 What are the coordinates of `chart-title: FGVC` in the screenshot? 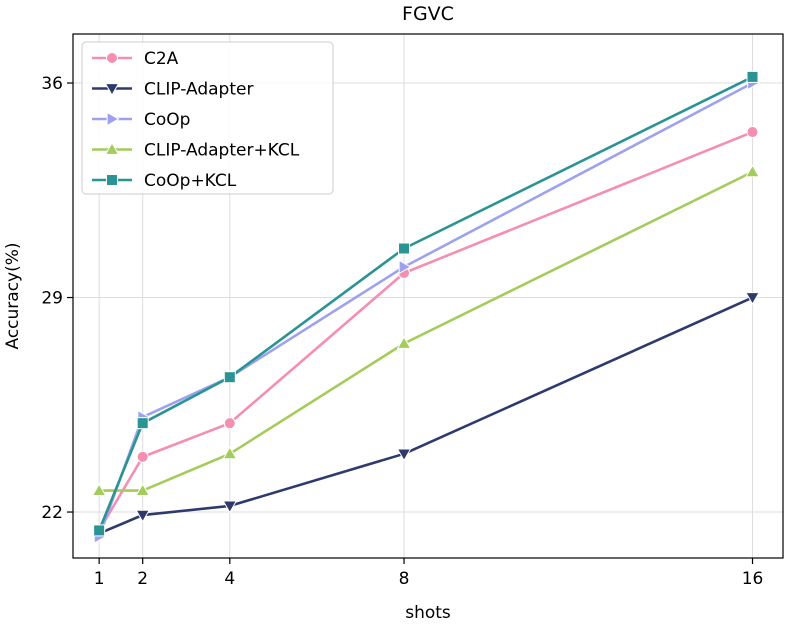 It's located at (428, 14).